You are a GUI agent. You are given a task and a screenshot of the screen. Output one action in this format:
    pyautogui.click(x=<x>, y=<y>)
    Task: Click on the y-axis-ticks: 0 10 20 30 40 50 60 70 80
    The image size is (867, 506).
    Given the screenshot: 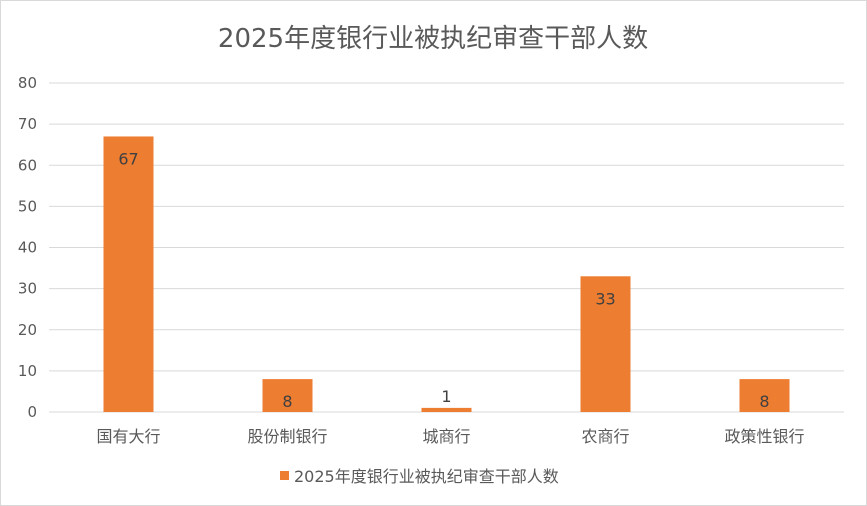 What is the action you would take?
    pyautogui.click(x=27, y=247)
    